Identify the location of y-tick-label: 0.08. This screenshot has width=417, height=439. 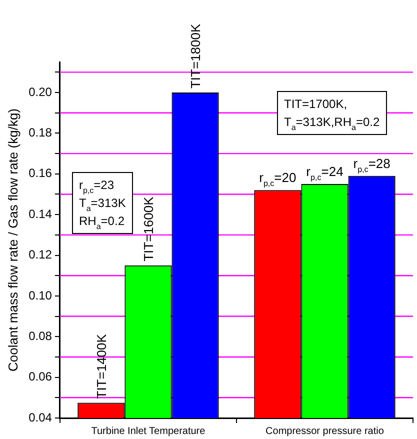
(40, 335).